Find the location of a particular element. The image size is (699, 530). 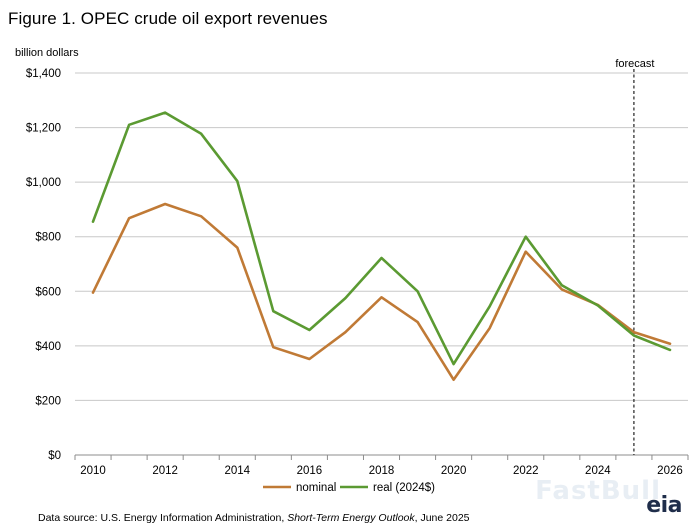

legend-label: nominal is located at coordinates (316, 488).